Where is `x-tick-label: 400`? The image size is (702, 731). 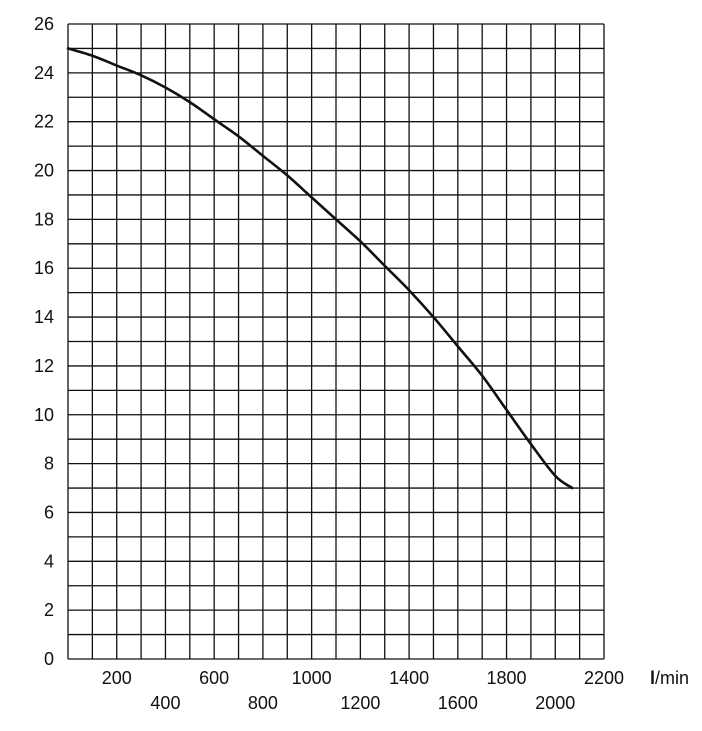
x-tick-label: 400 is located at coordinates (165, 703).